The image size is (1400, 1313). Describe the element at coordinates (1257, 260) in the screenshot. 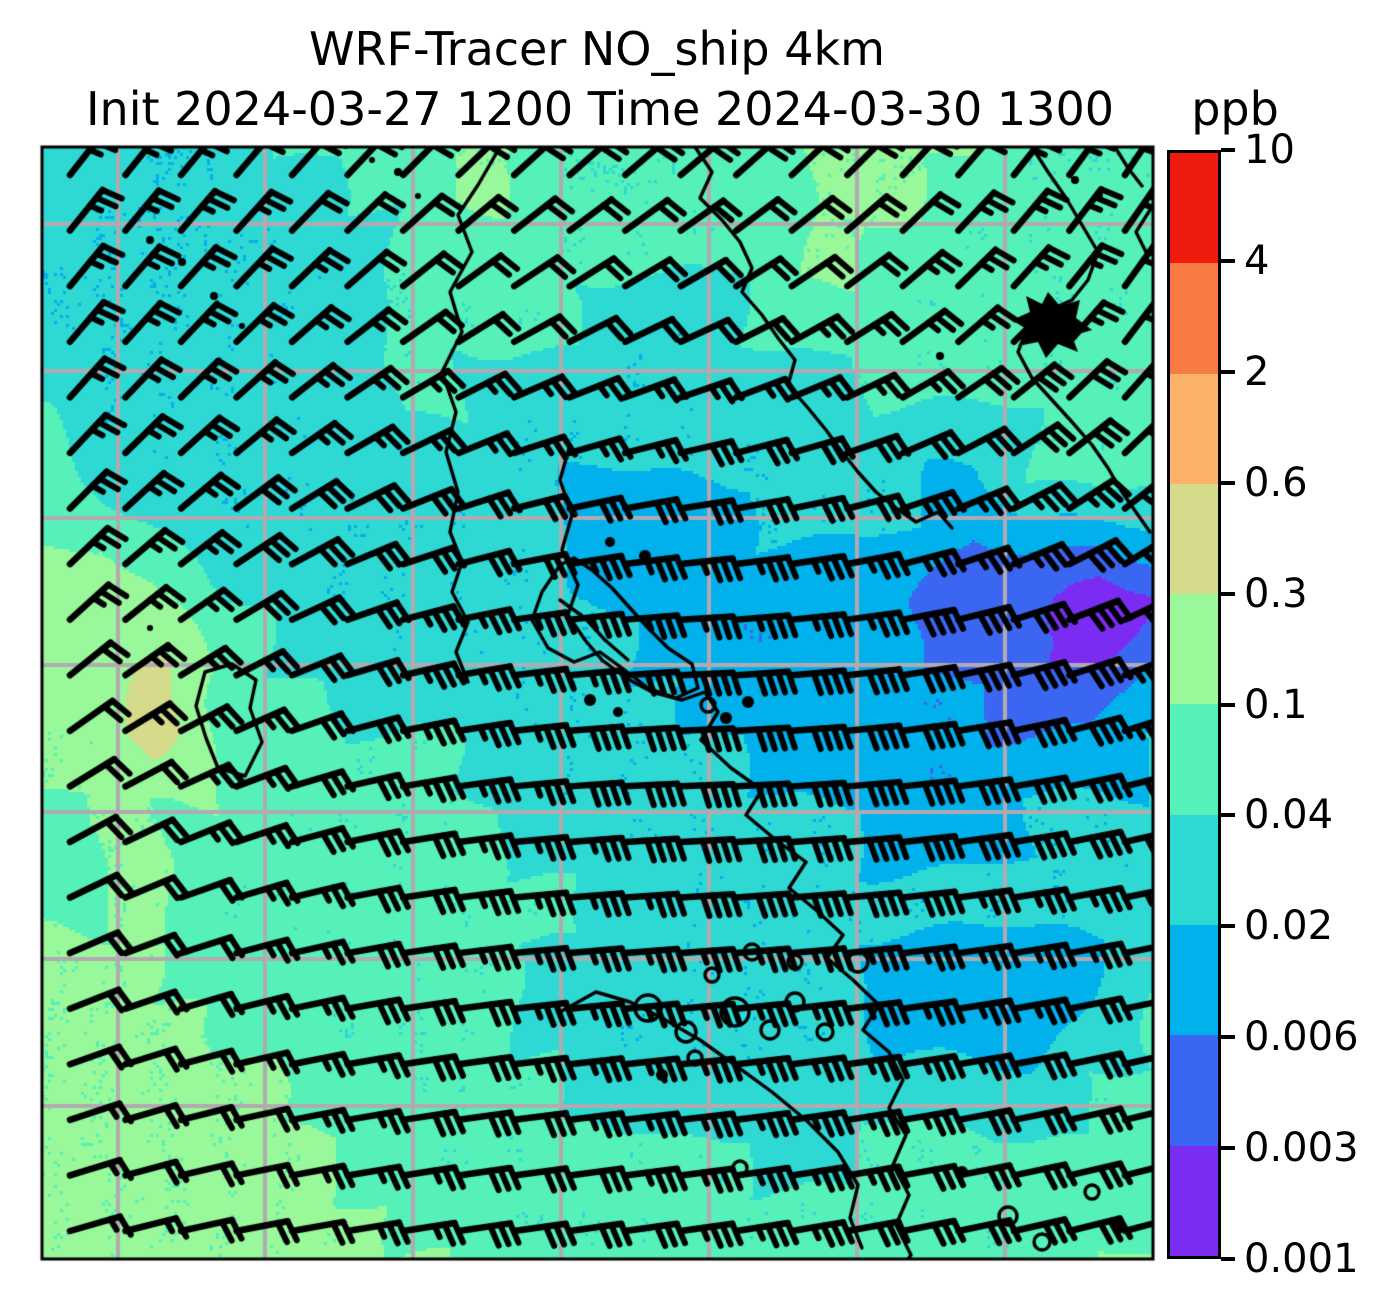

I see `colorbar-tick-label: 4` at that location.